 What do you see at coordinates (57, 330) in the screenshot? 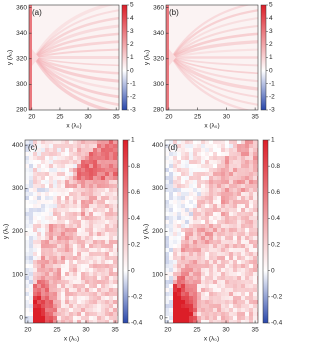
I see `x-tick-label: 25` at bounding box center [57, 330].